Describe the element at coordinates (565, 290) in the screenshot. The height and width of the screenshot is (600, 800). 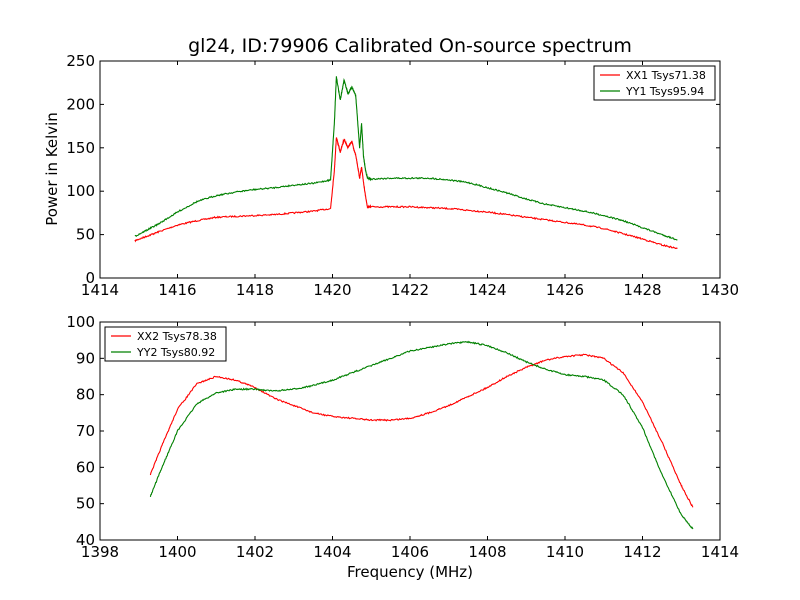
I see `x-tick-label: 1426` at that location.